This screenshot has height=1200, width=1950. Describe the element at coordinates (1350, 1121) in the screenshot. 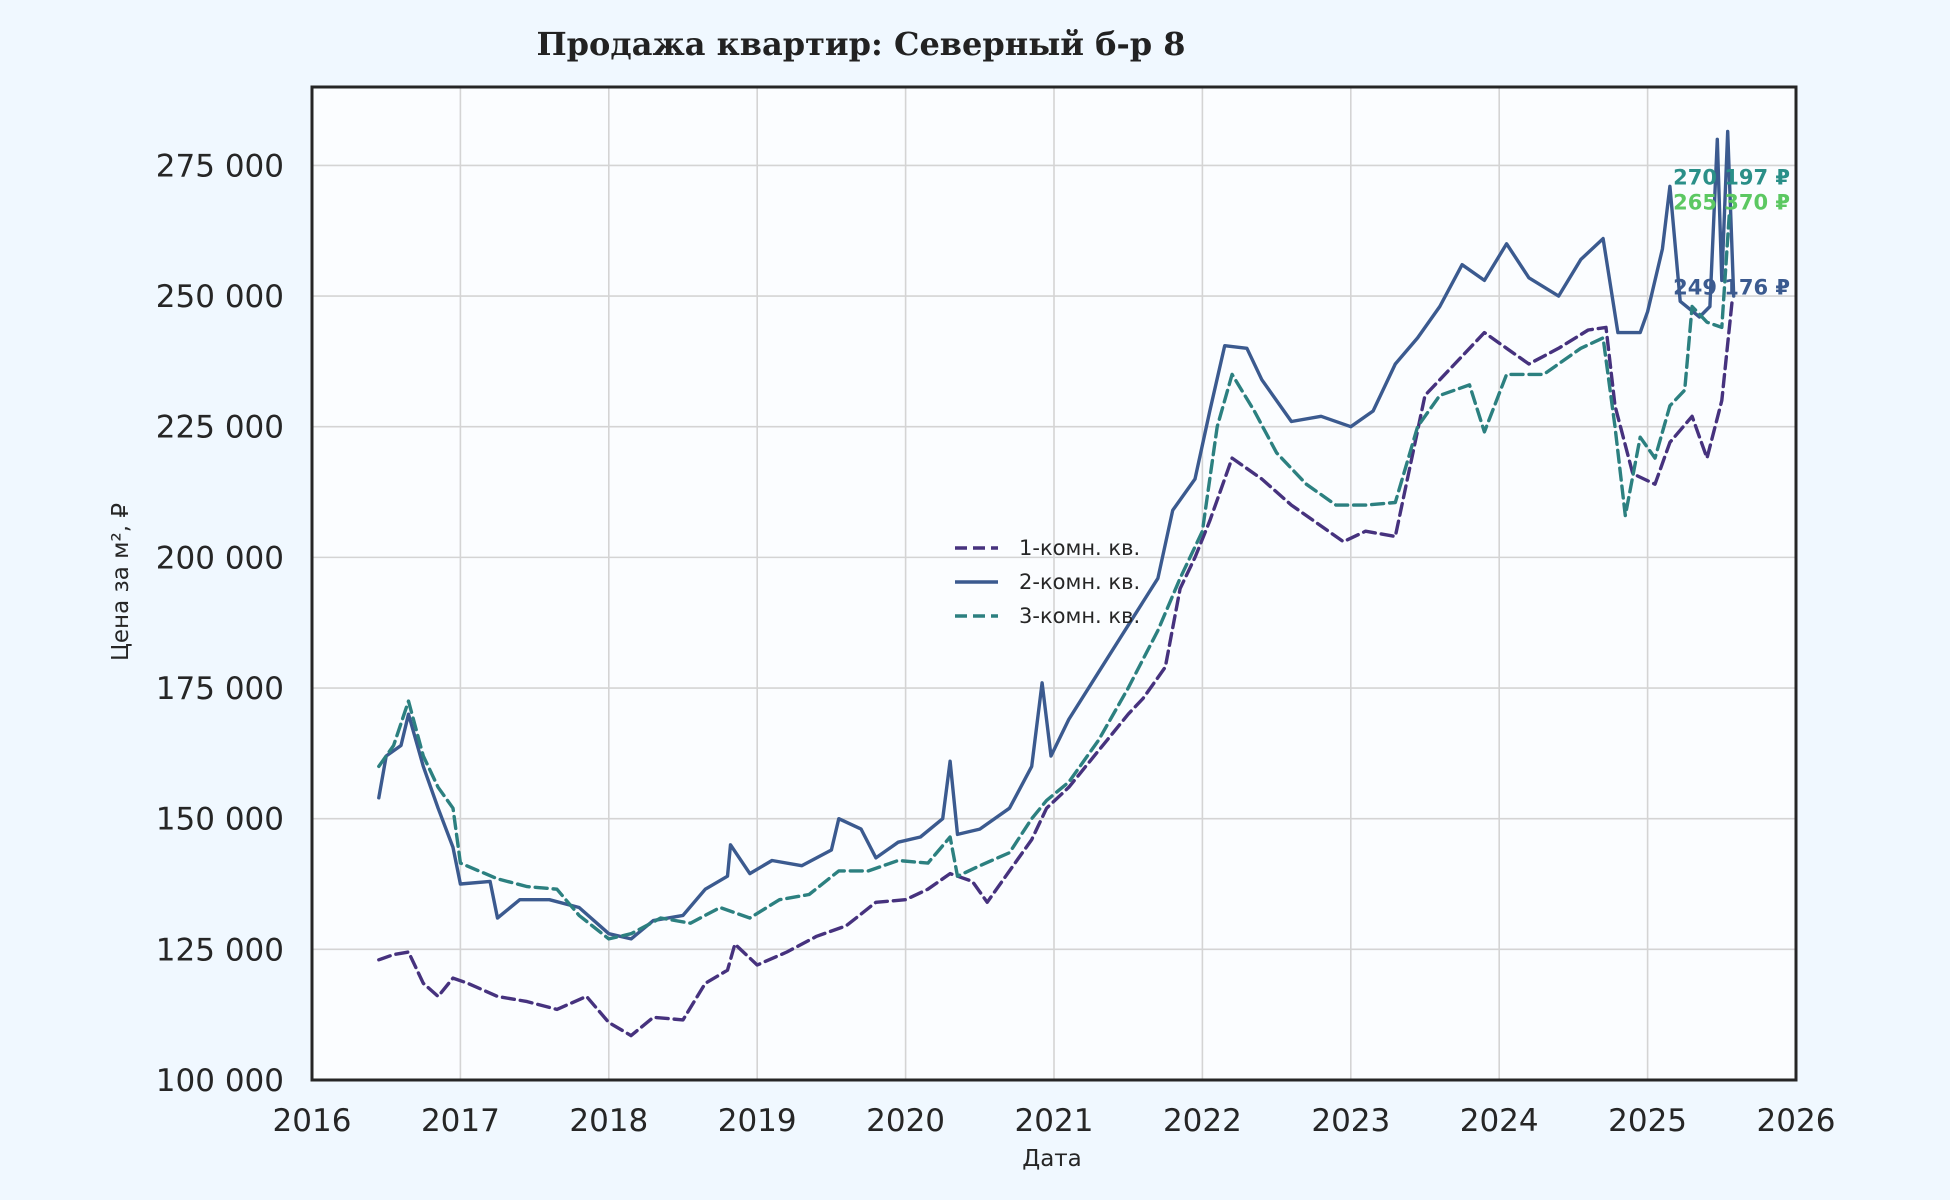

I see `x-tick-label: 2023` at that location.